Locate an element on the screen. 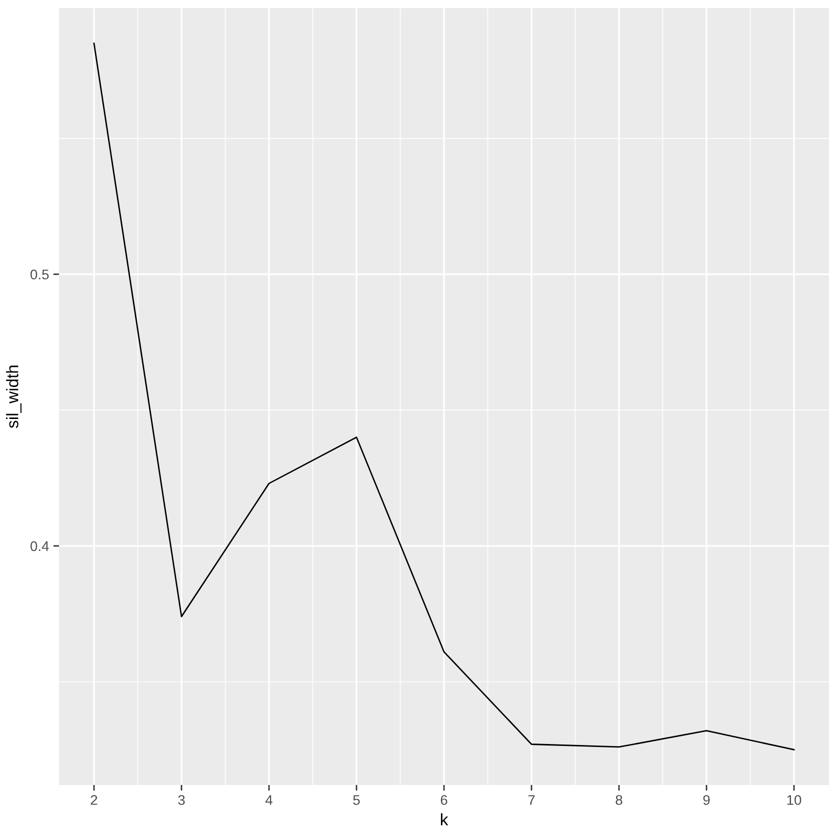 The width and height of the screenshot is (840, 840). y-axis-title: sil_width is located at coordinates (14, 397).